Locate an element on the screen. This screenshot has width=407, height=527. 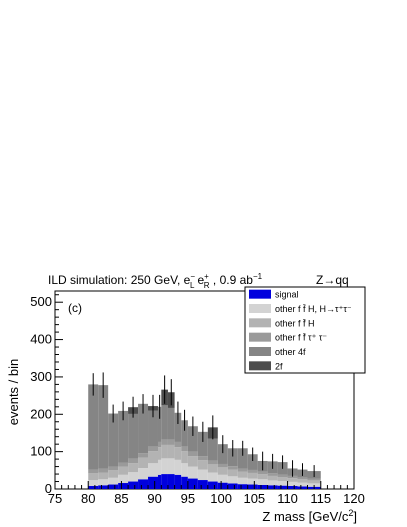
y-tick-label: 200 is located at coordinates (41, 413).